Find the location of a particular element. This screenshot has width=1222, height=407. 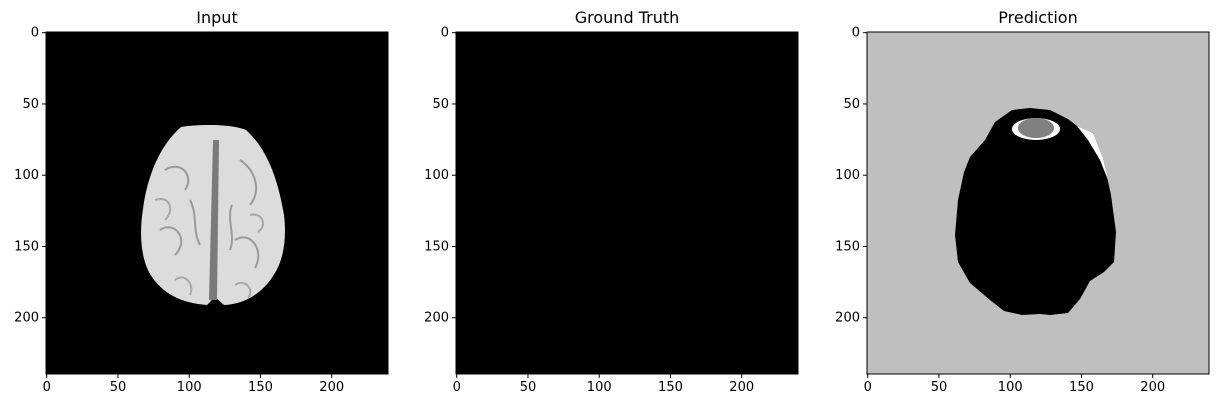

prediction-lesion is located at coordinates (1036, 128).